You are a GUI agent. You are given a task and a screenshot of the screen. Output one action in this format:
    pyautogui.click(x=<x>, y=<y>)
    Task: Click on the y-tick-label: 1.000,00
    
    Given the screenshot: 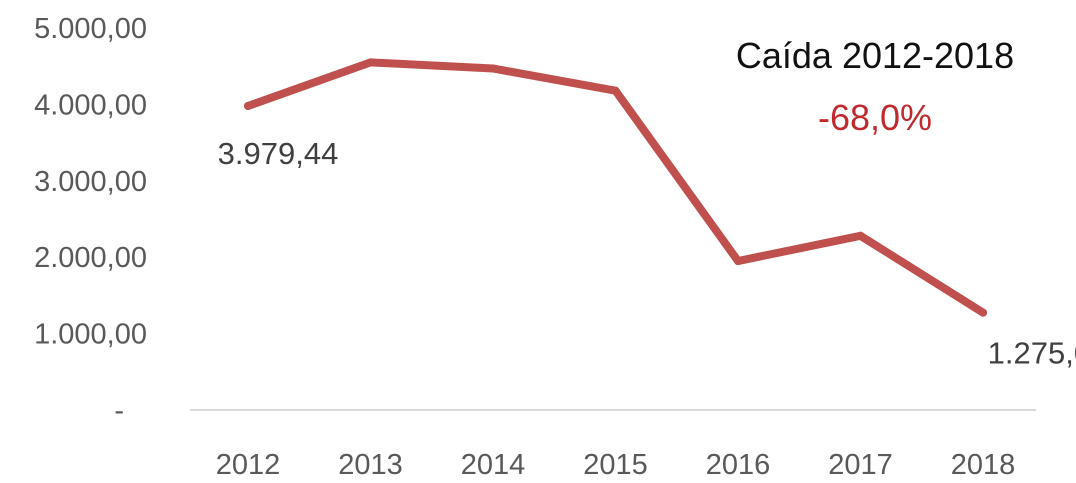 What is the action you would take?
    pyautogui.click(x=90, y=335)
    